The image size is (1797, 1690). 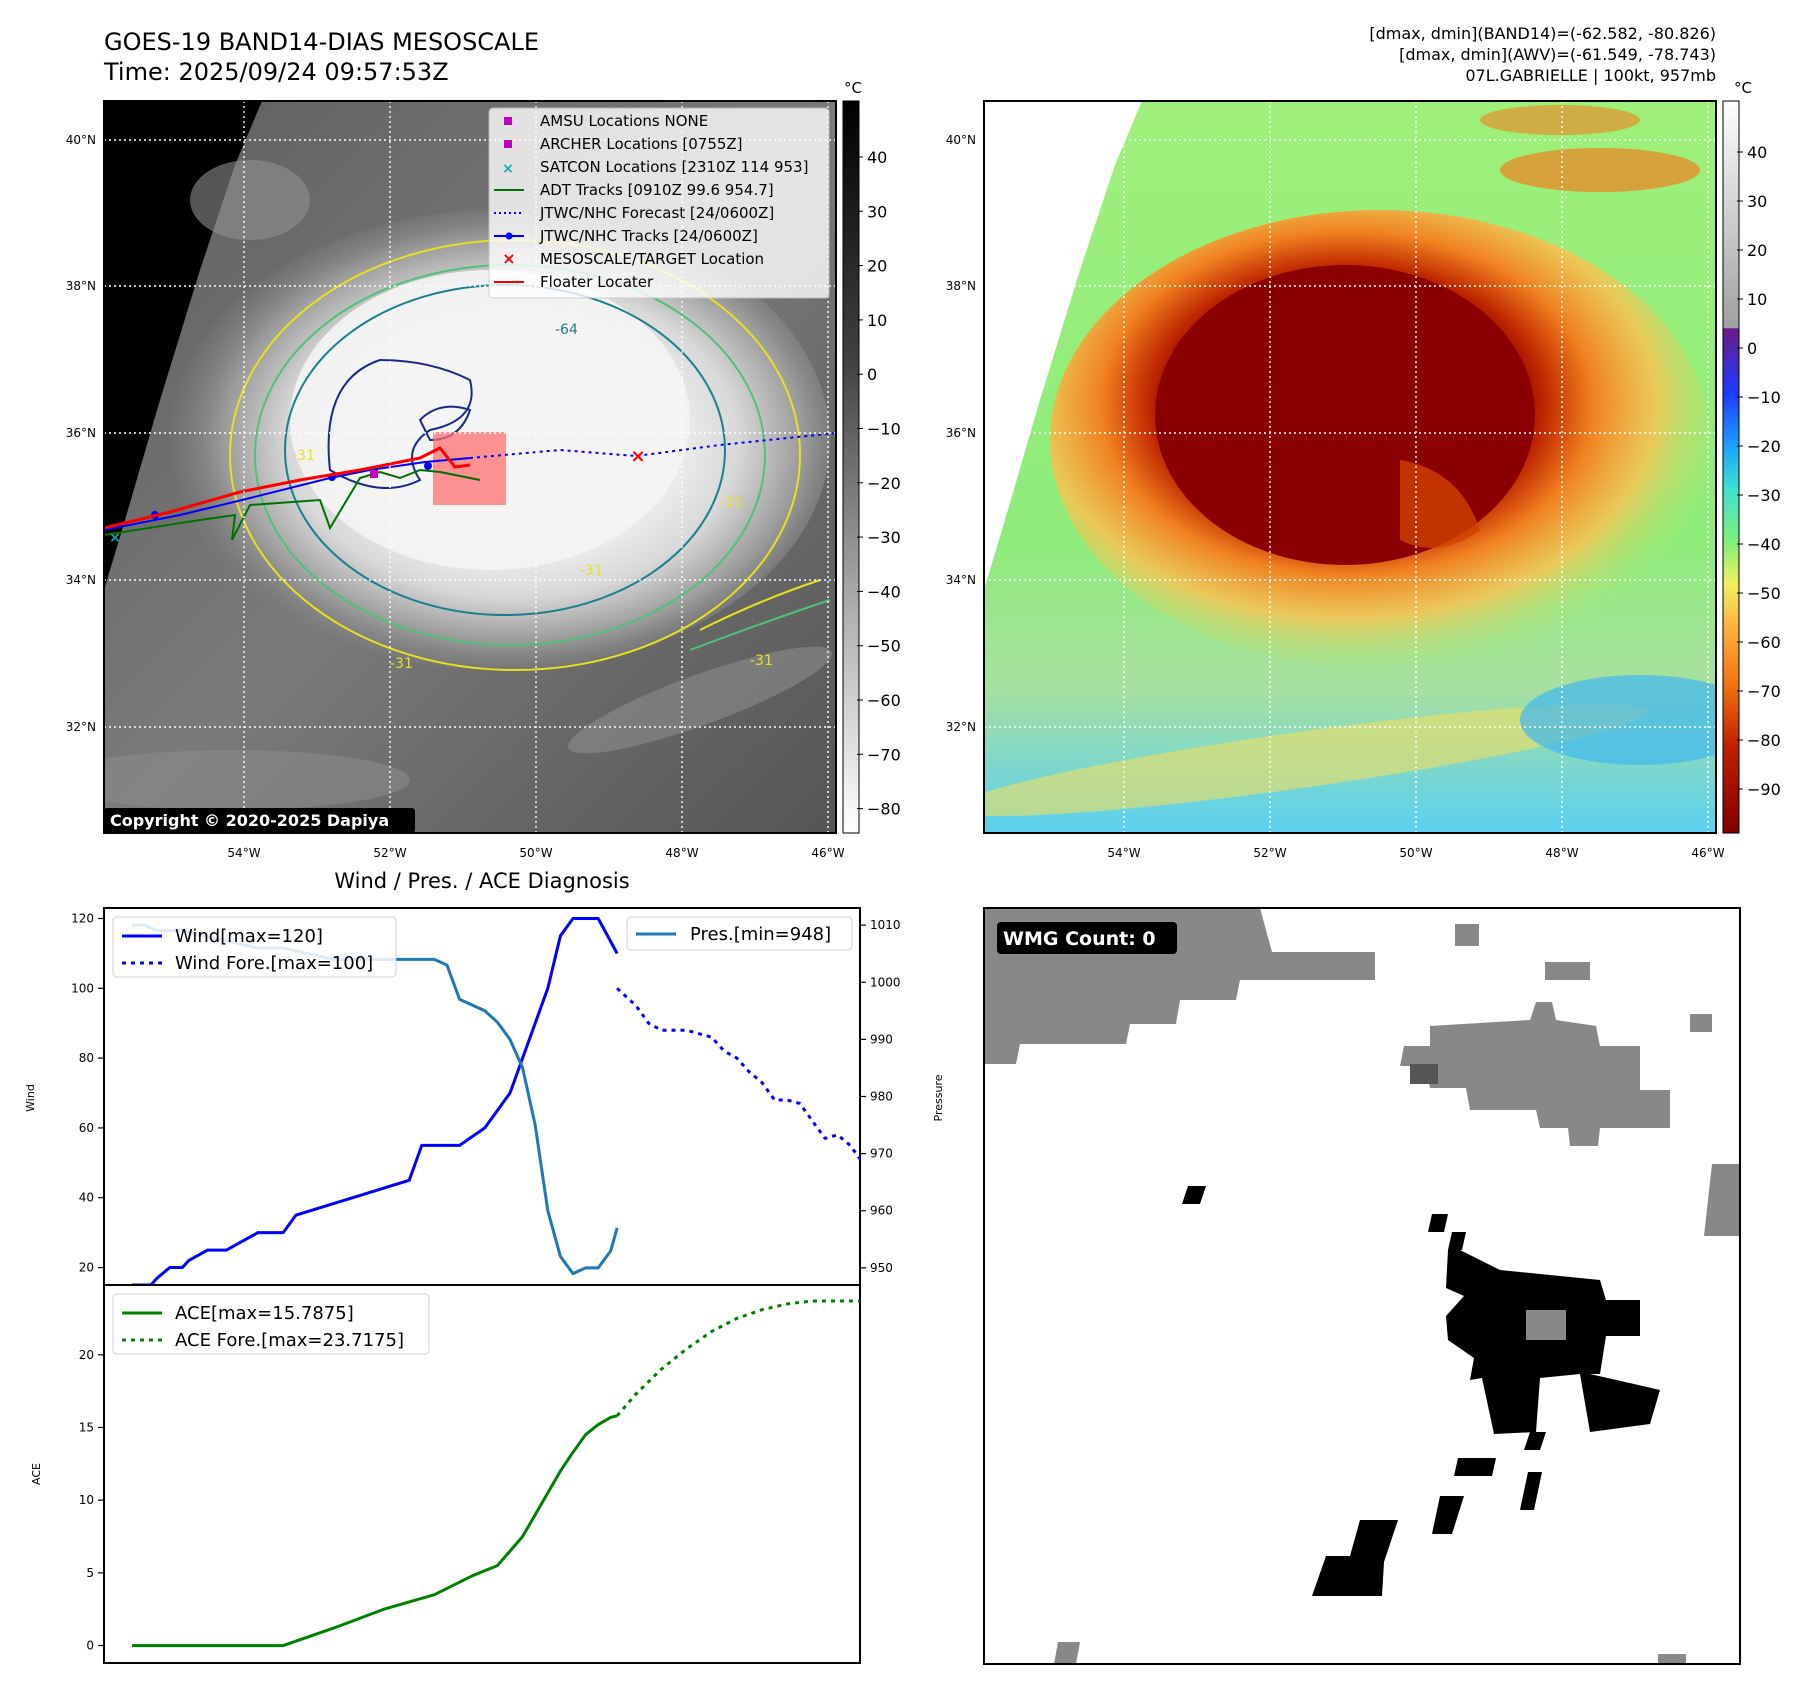 I want to click on left-colorbar-tick-label: −30, so click(x=884, y=537).